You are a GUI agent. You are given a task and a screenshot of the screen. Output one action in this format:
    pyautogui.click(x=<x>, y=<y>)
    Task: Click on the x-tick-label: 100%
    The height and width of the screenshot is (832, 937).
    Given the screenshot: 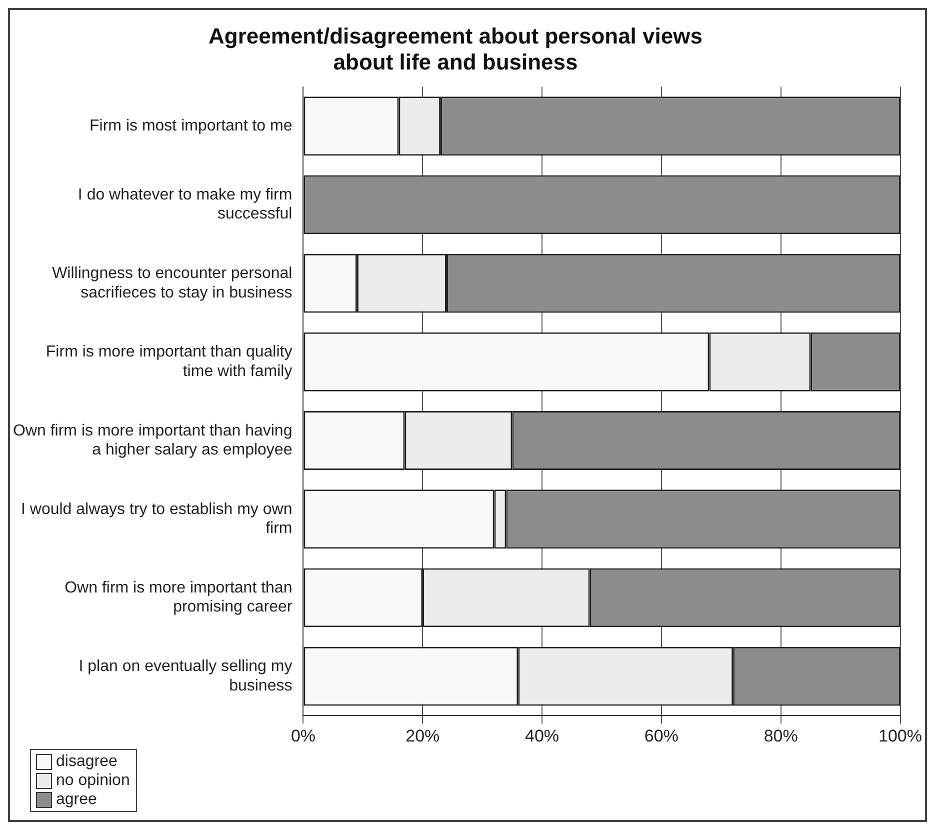 What is the action you would take?
    pyautogui.click(x=900, y=736)
    